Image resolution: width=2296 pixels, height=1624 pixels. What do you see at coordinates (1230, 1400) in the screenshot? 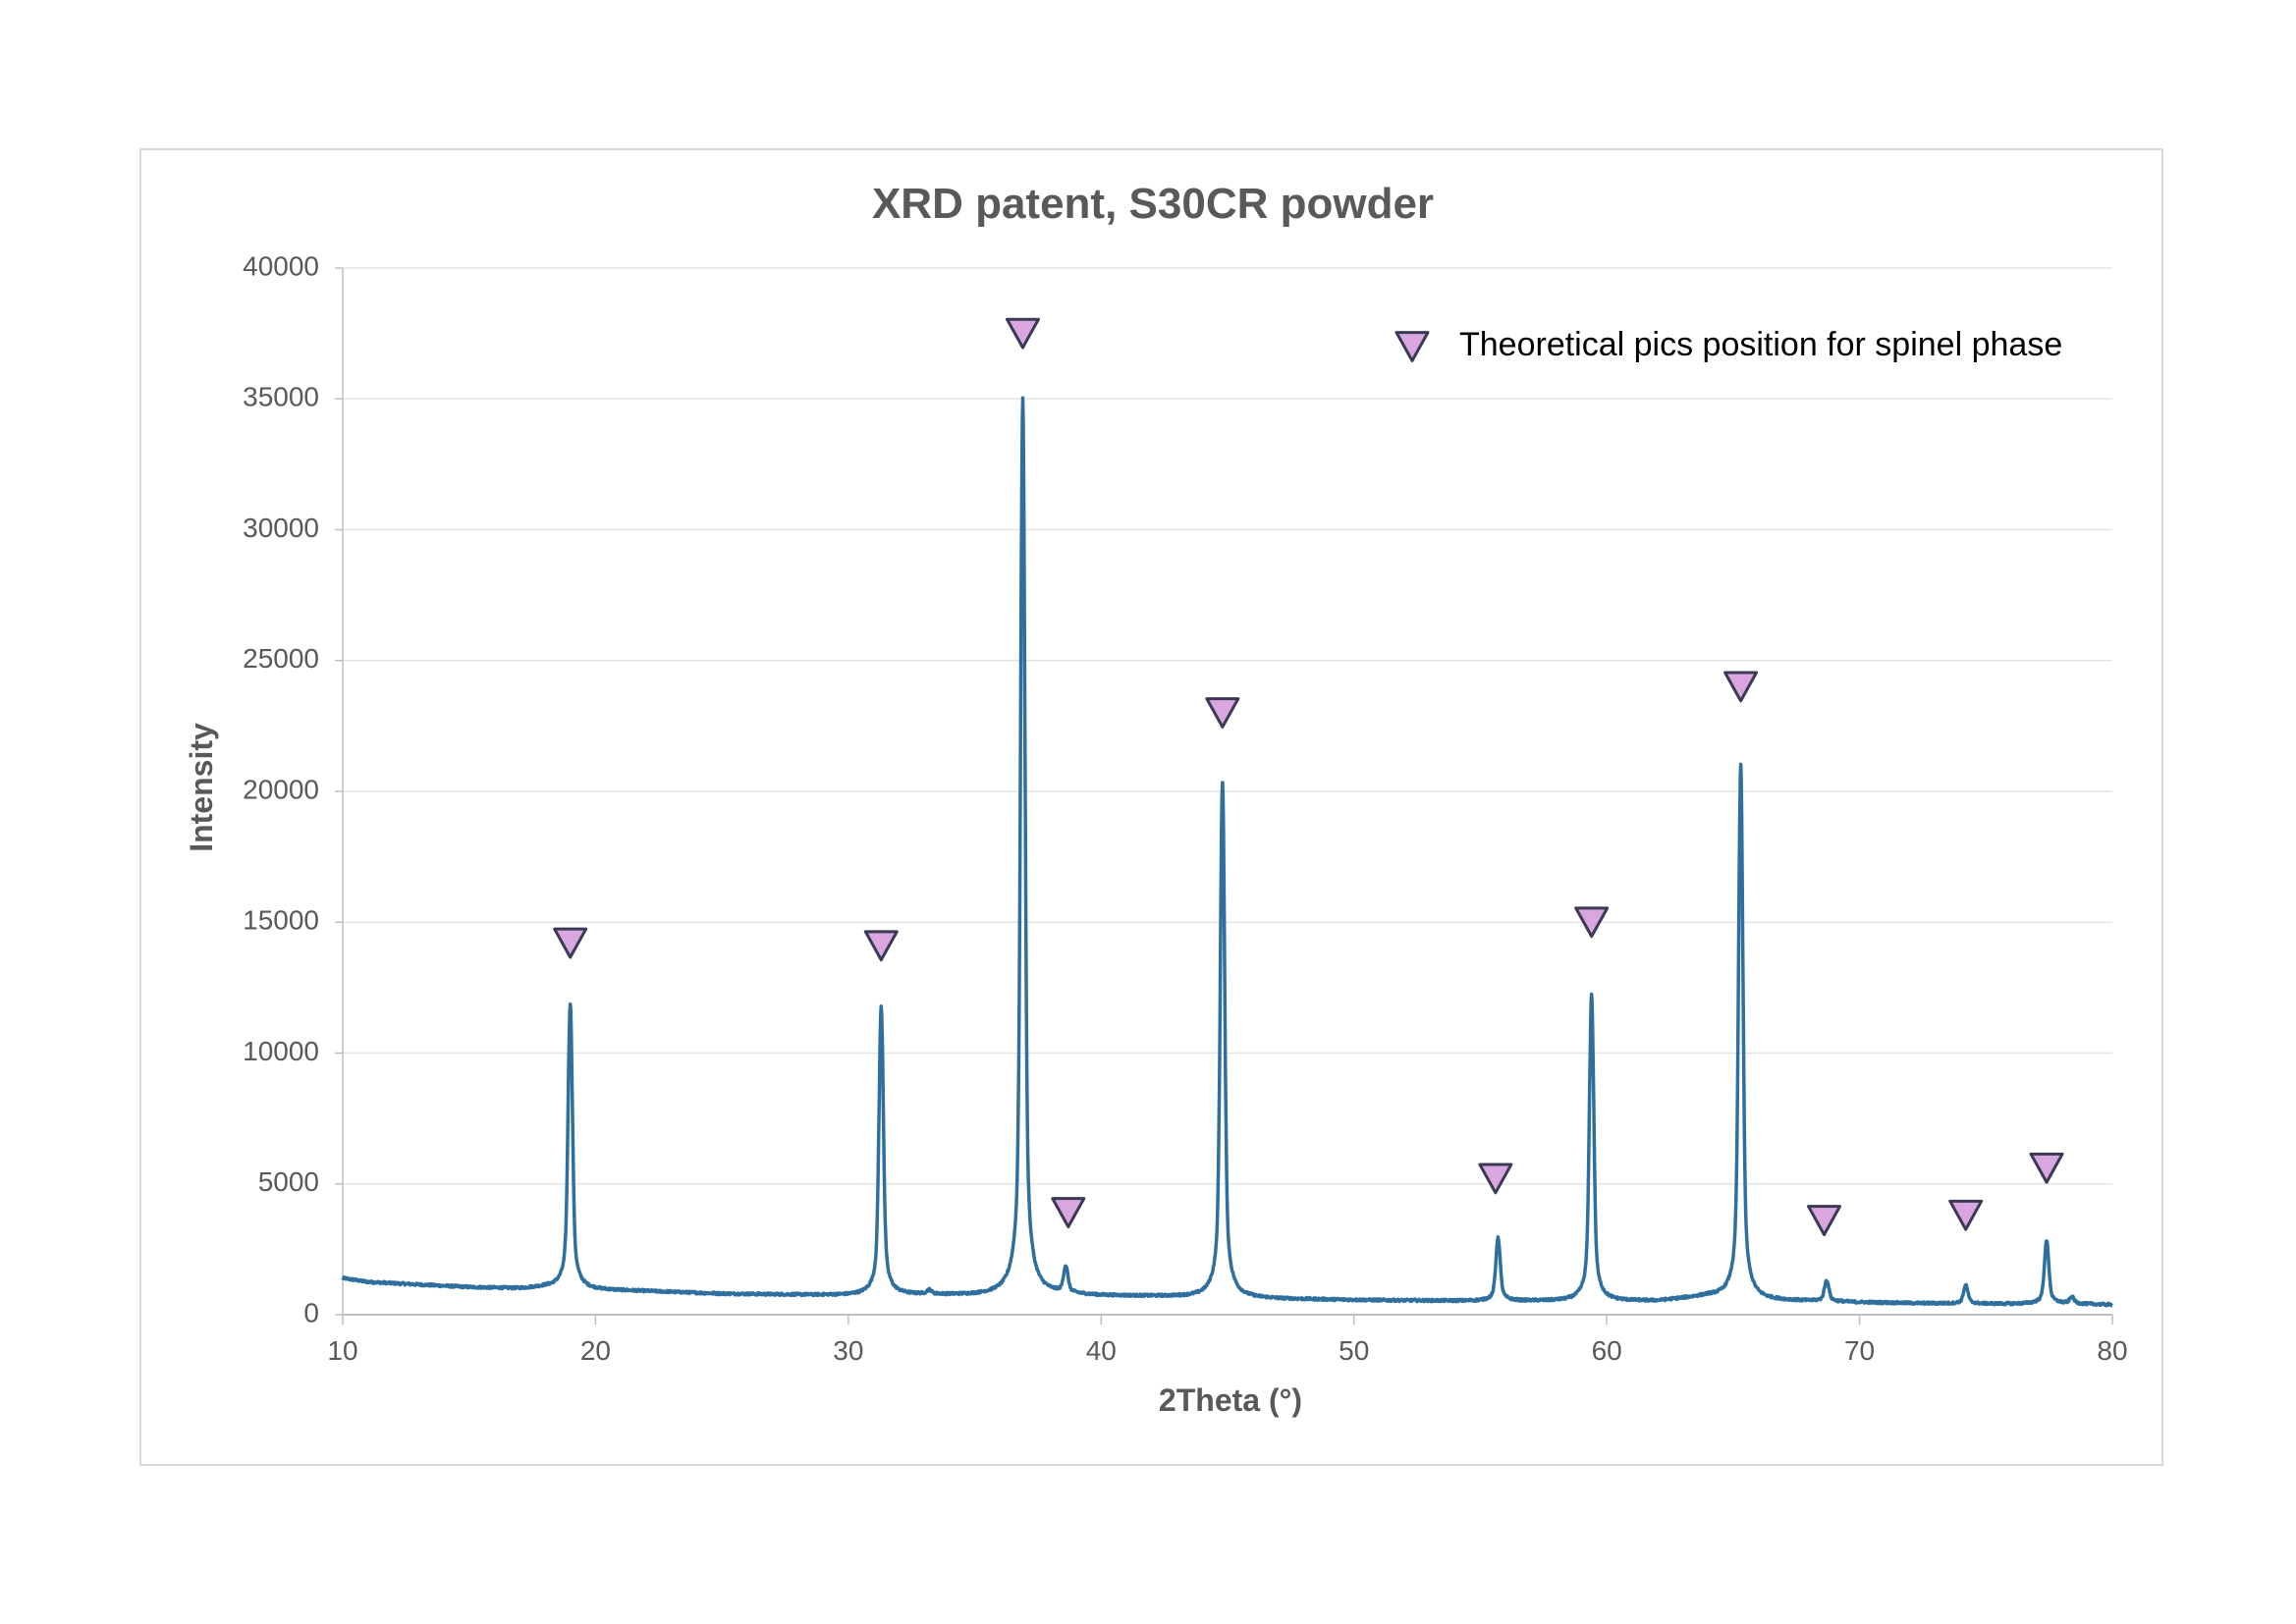
I see `x-axis-title: 2Theta (°)` at bounding box center [1230, 1400].